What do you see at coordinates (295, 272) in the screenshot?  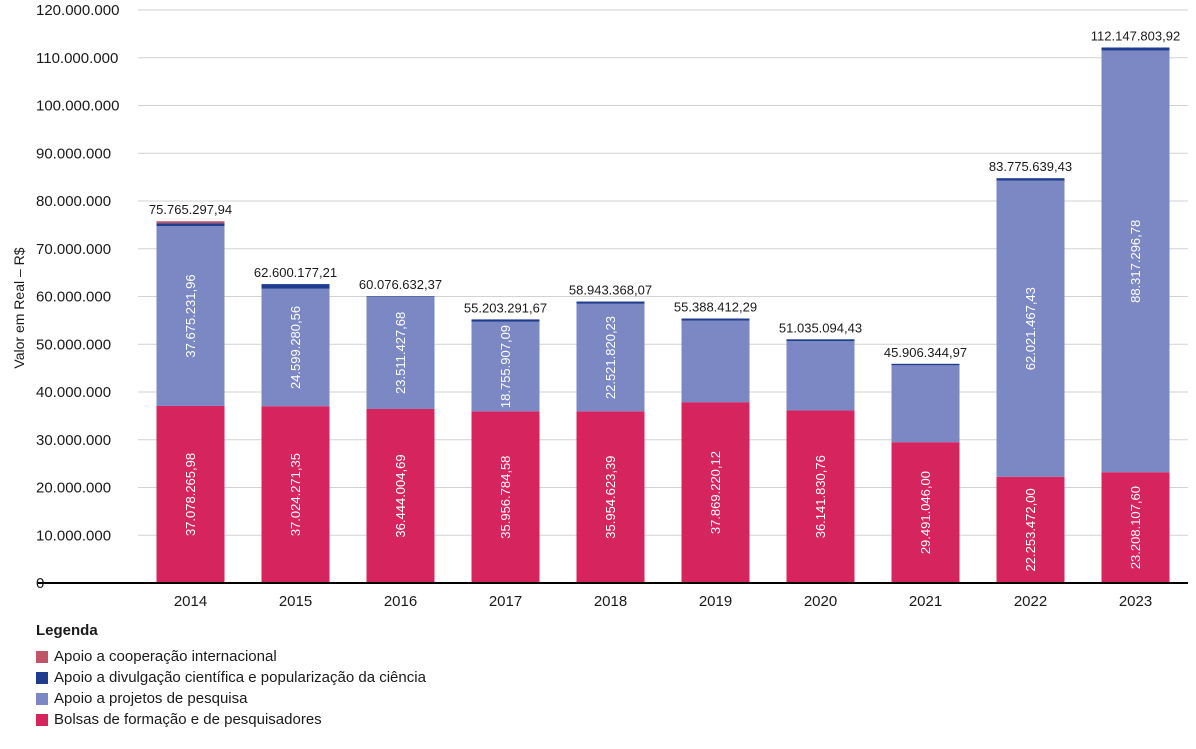 I see `total-label: 62.600.177,21` at bounding box center [295, 272].